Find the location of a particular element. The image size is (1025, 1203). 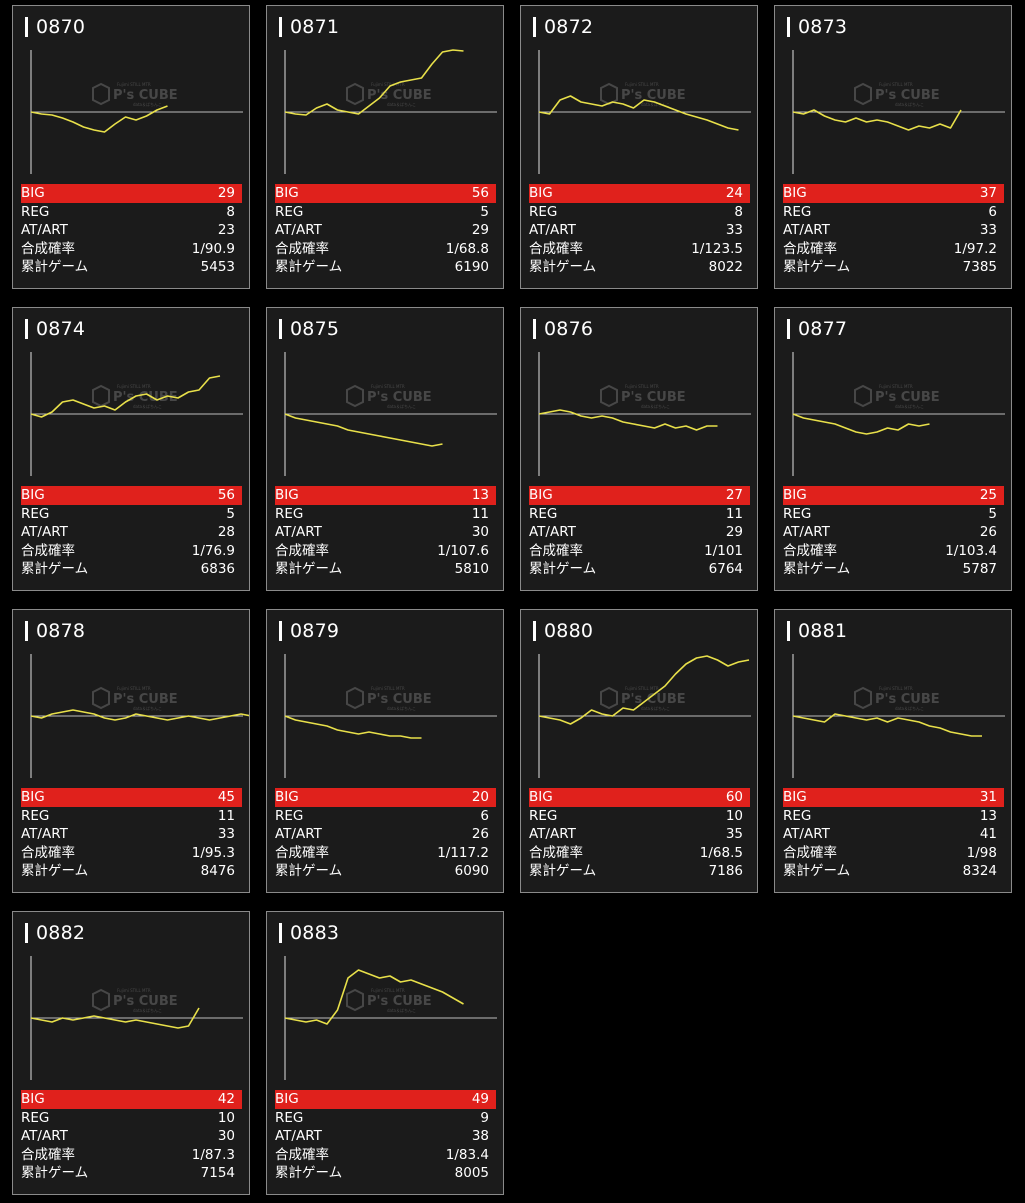

machine-header: 0873 is located at coordinates (817, 27).